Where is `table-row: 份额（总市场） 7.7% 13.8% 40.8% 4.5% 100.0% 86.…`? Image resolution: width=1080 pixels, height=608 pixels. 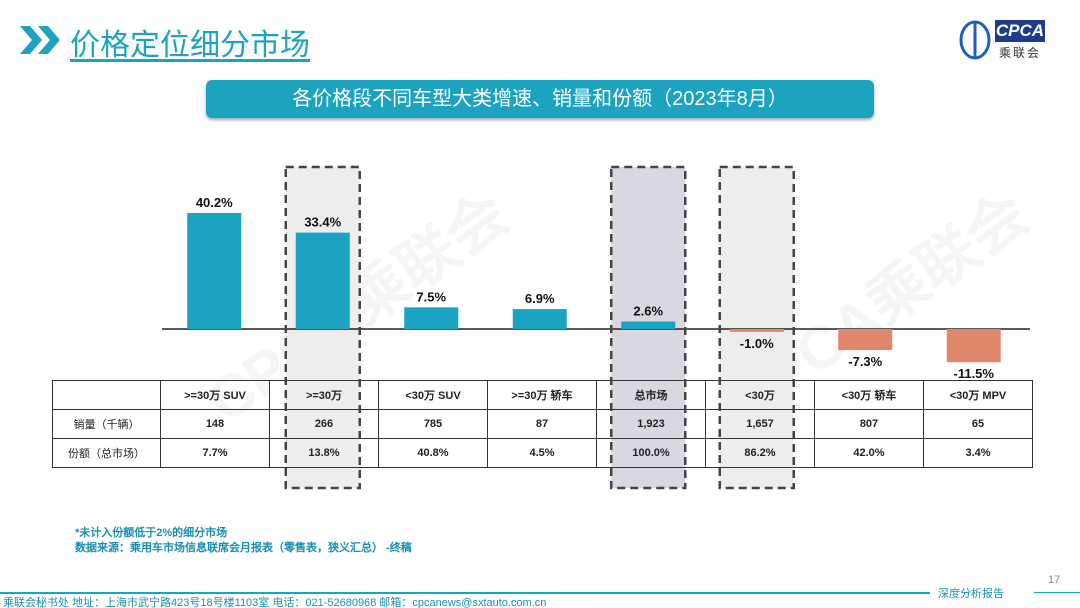 table-row: 份额（总市场） 7.7% 13.8% 40.8% 4.5% 100.0% 86.… is located at coordinates (542, 453).